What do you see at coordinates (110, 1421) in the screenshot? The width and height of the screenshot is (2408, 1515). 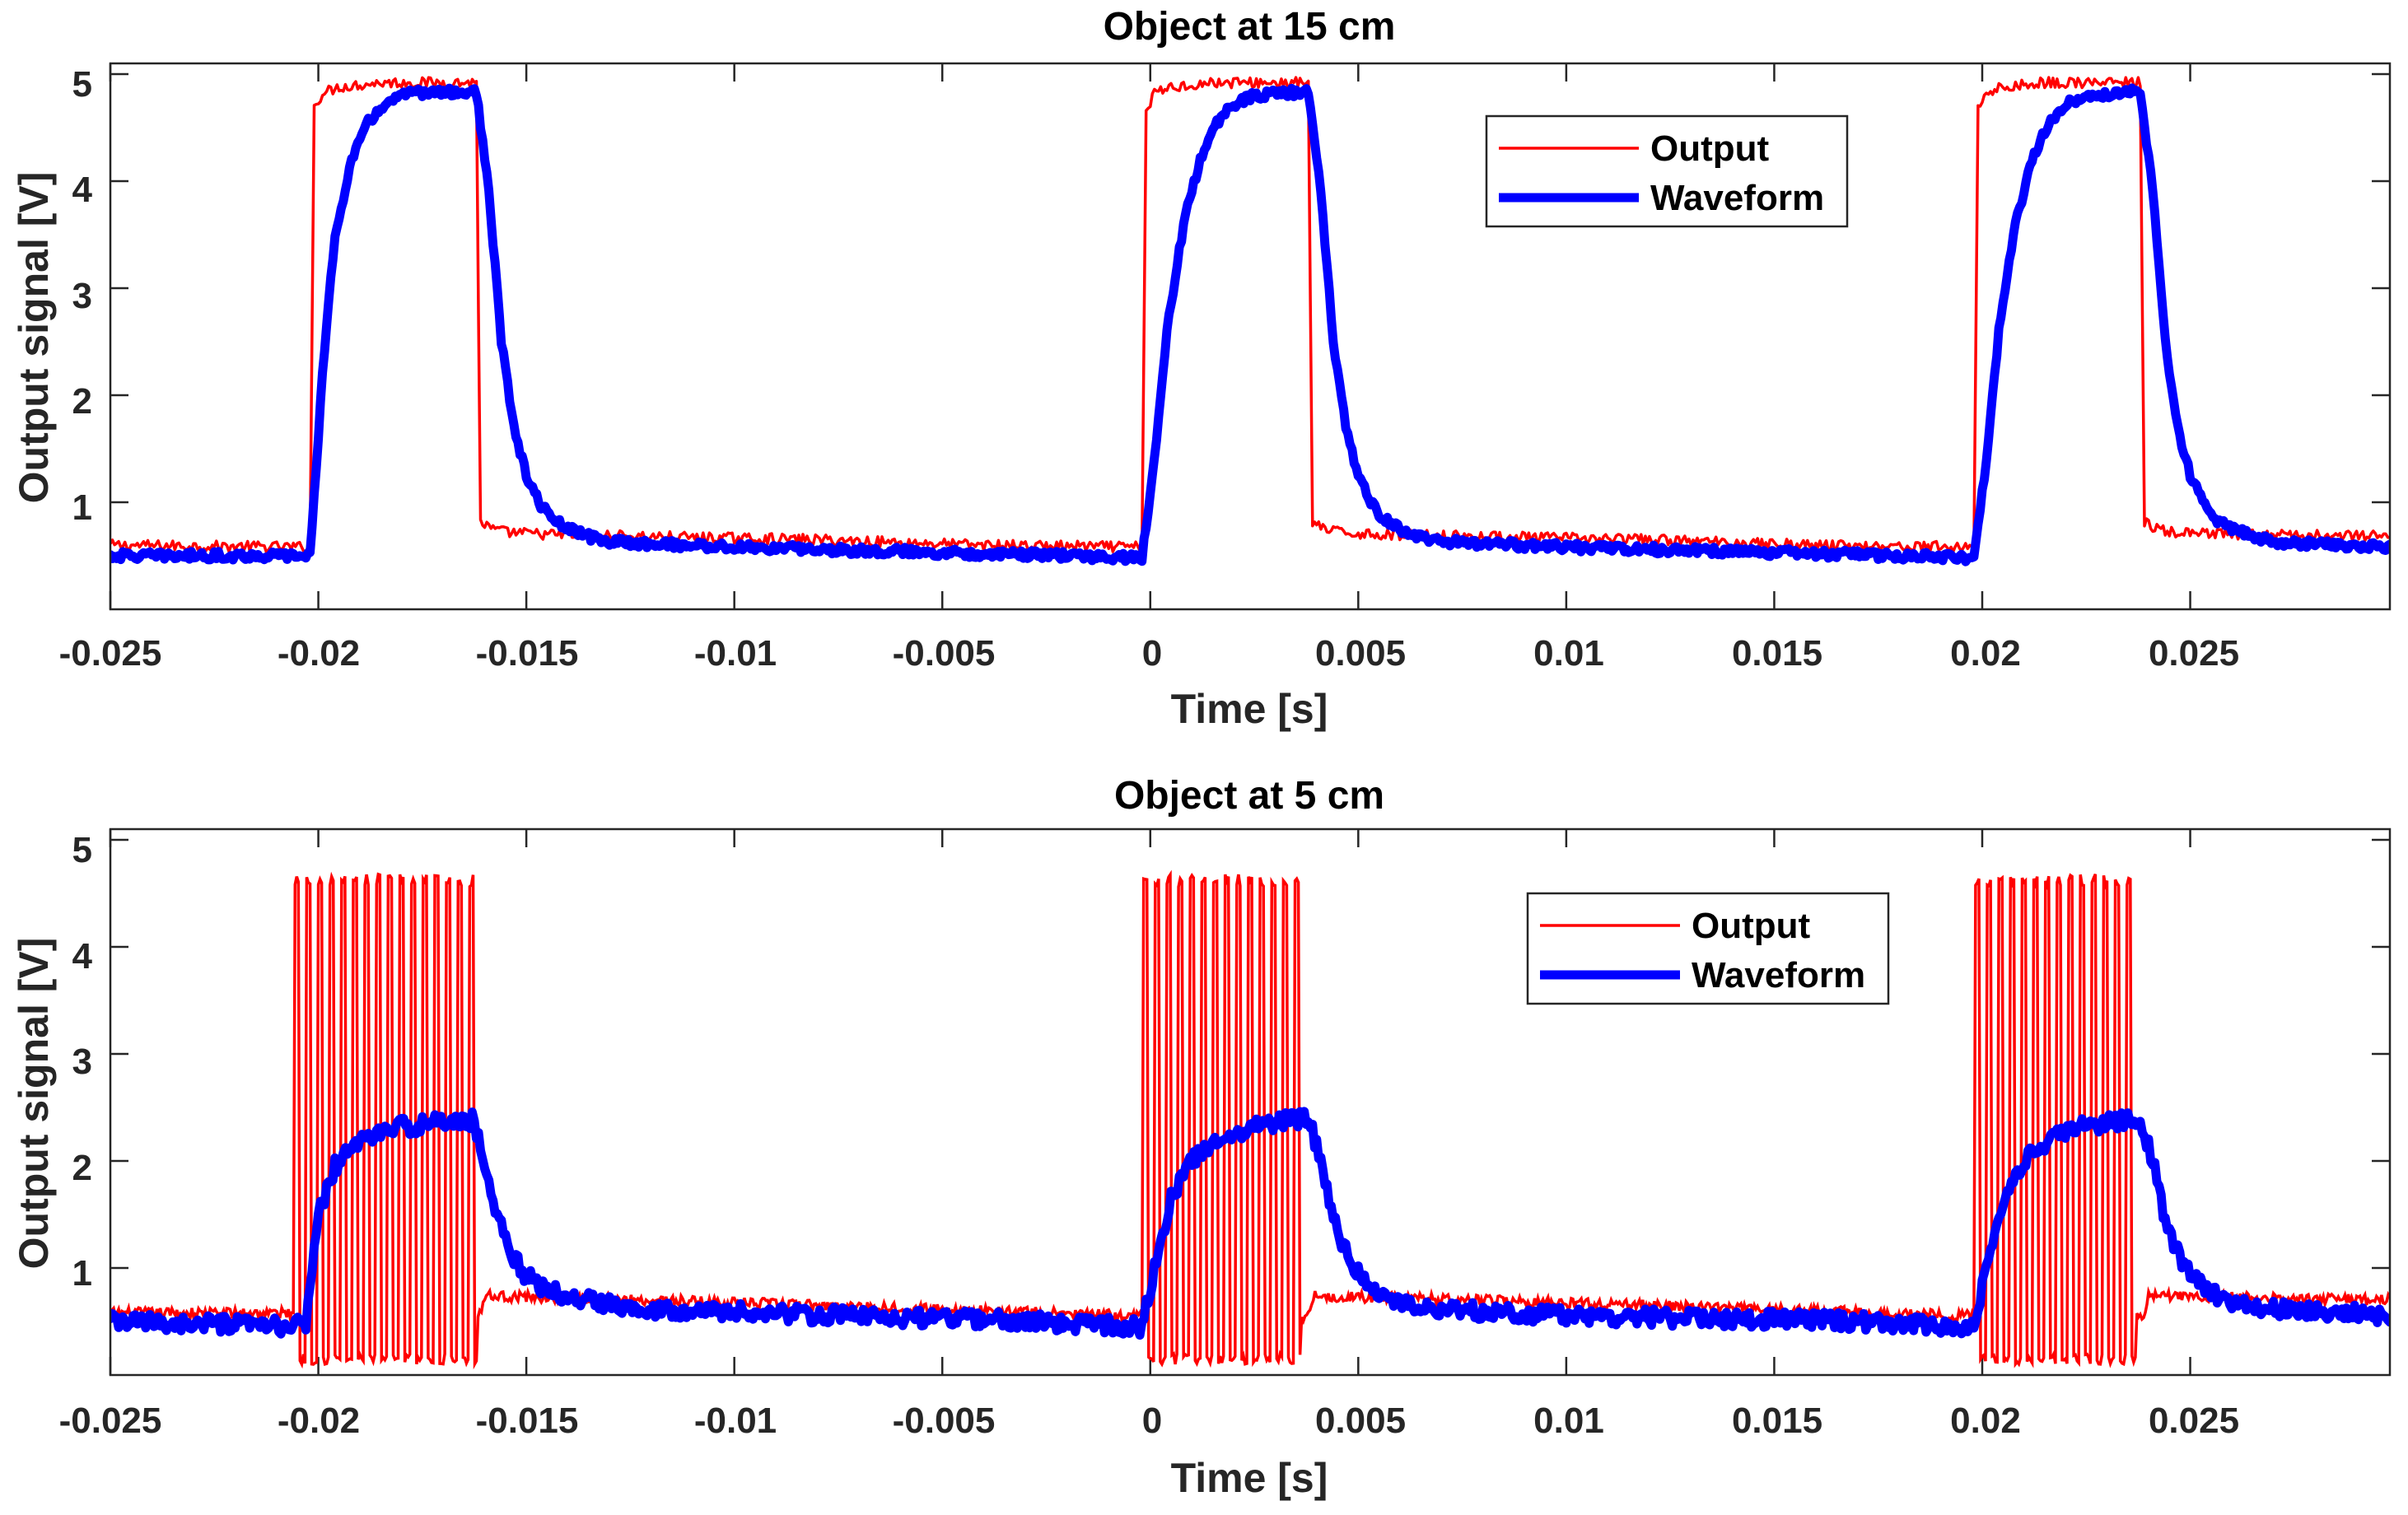 I see `chart-2-xtick-label: -0.025` at bounding box center [110, 1421].